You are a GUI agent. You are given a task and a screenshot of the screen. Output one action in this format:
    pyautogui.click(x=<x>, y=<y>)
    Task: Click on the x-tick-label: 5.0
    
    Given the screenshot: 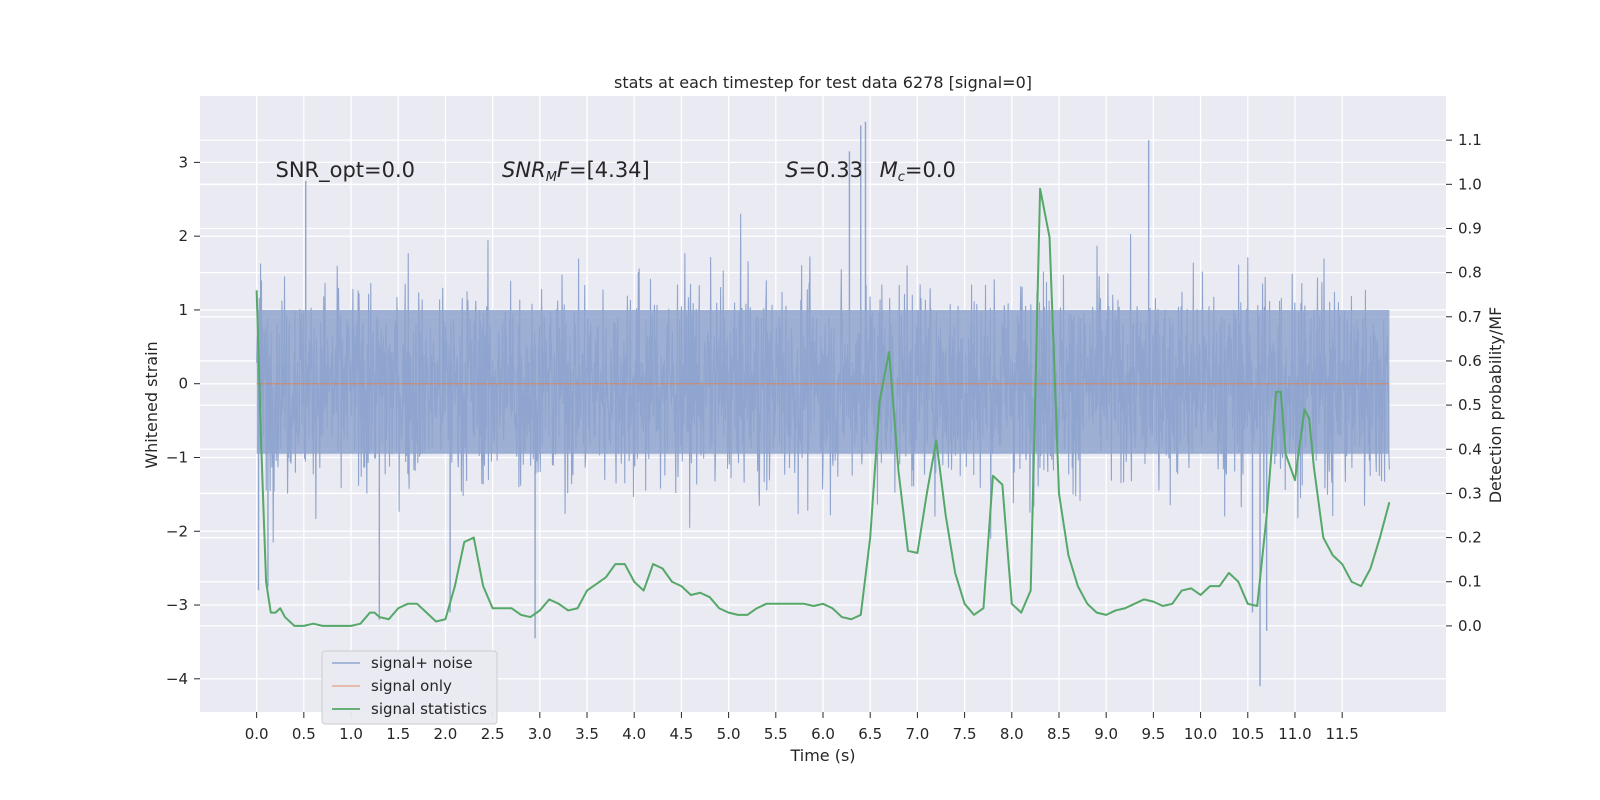 What is the action you would take?
    pyautogui.click(x=729, y=734)
    